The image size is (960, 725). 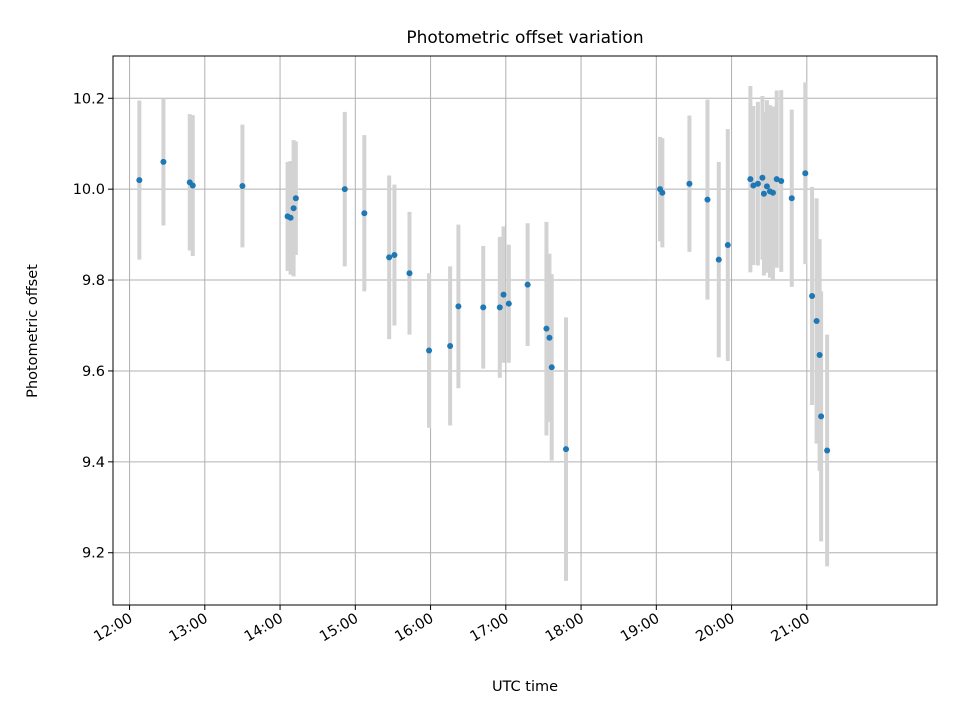 I want to click on y-tick-label: 10.2, so click(x=89, y=99).